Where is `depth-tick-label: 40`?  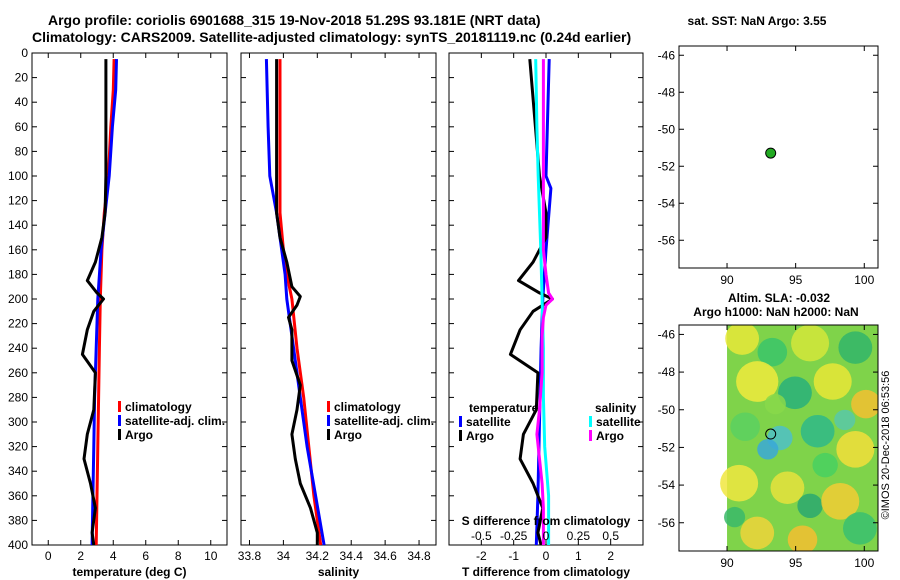
depth-tick-label: 40 is located at coordinates (22, 102).